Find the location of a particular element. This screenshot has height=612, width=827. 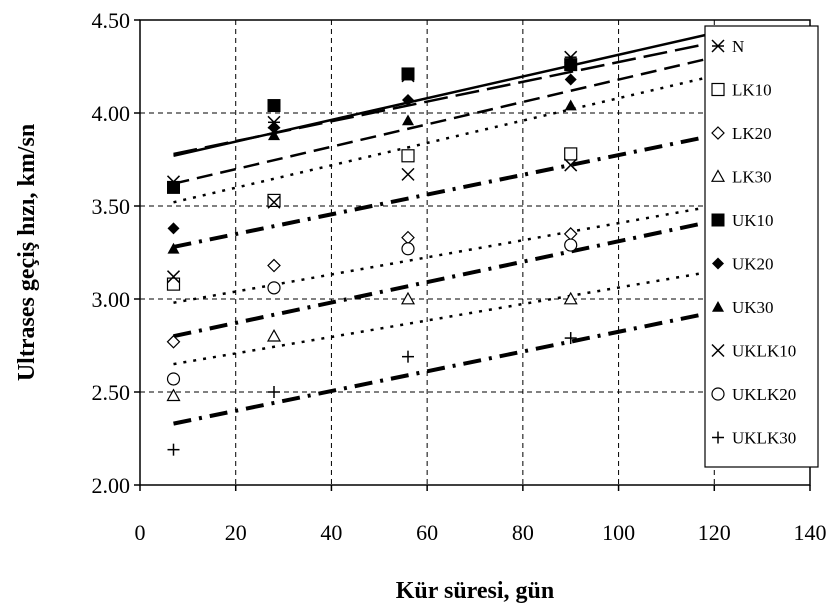

legend-entry-label: LK30 is located at coordinates (752, 177).